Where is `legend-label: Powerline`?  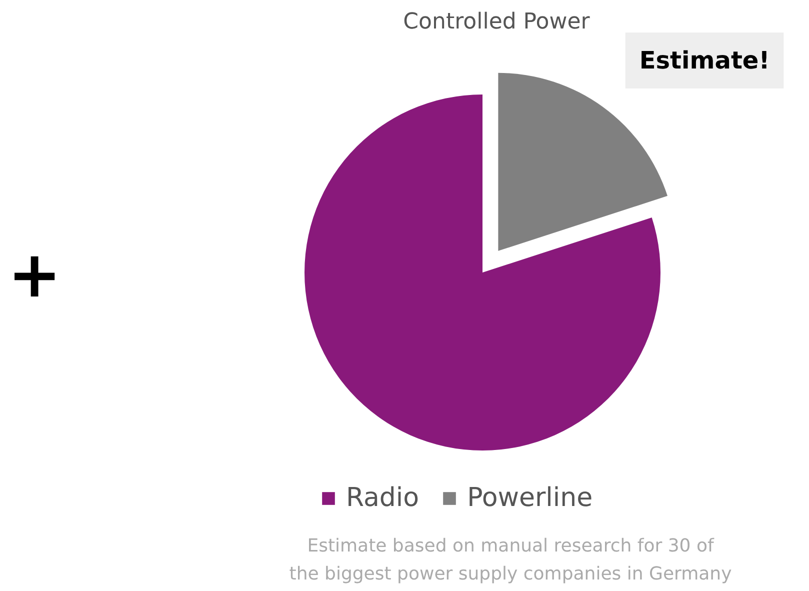 legend-label: Powerline is located at coordinates (530, 498).